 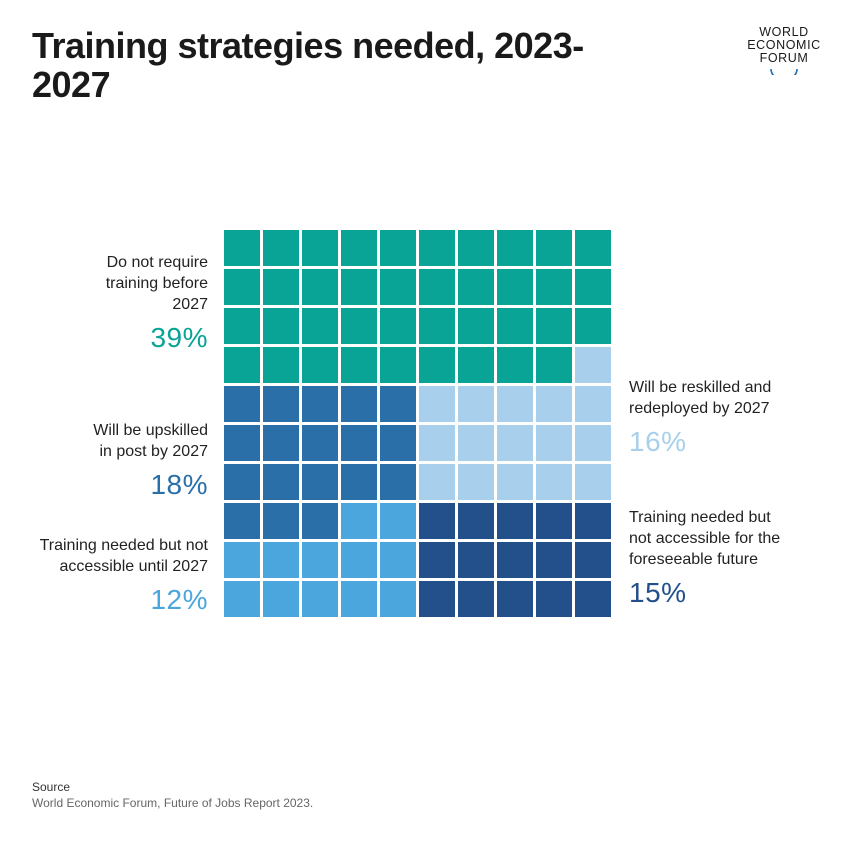 I want to click on pct-not-accessible-future: 15%, so click(x=658, y=592).